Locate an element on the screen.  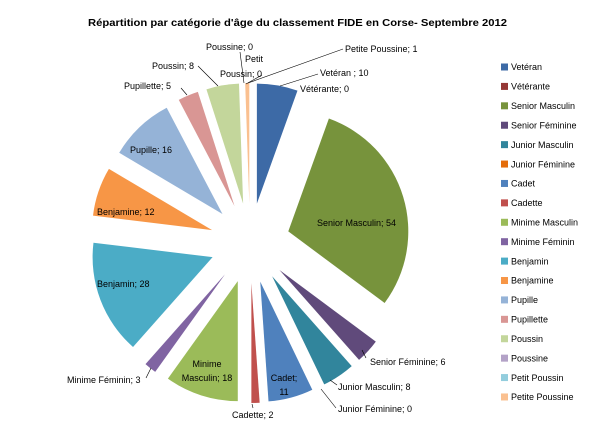
legend-item-petit-poussin: Petit Poussin is located at coordinates (532, 378).